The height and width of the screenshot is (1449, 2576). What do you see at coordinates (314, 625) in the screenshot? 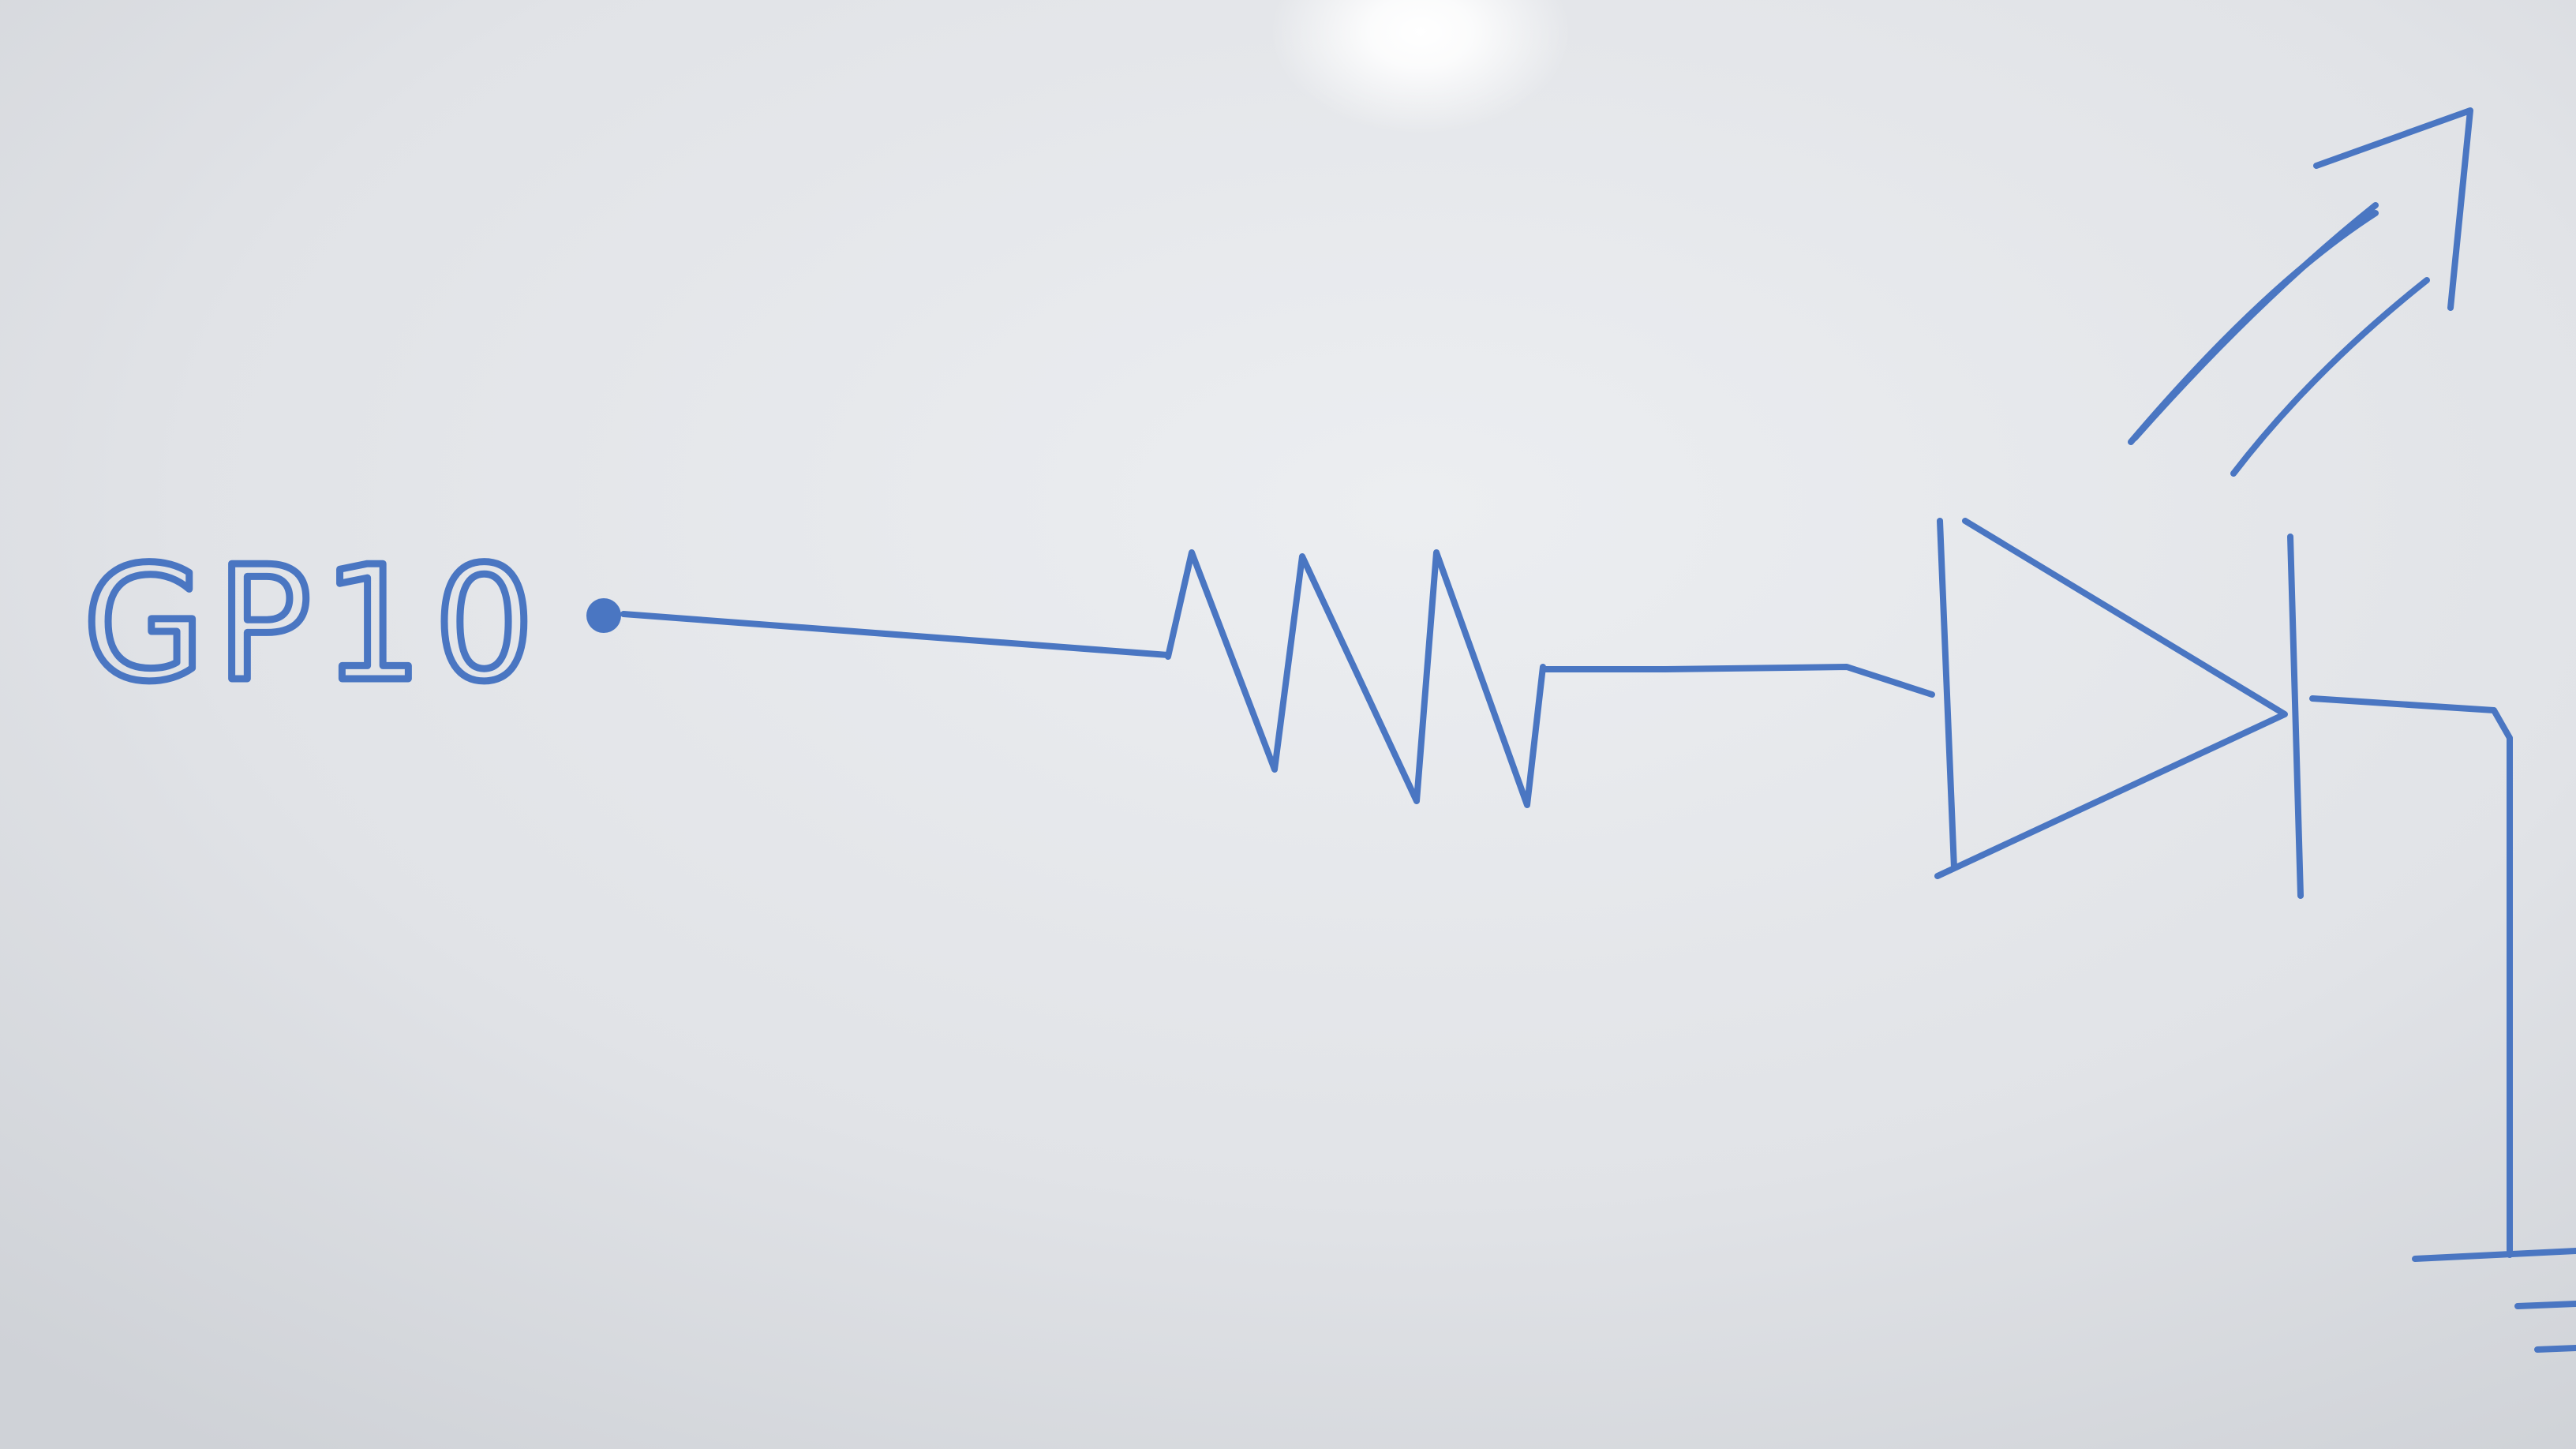
I see `gpio-label: GP10` at bounding box center [314, 625].